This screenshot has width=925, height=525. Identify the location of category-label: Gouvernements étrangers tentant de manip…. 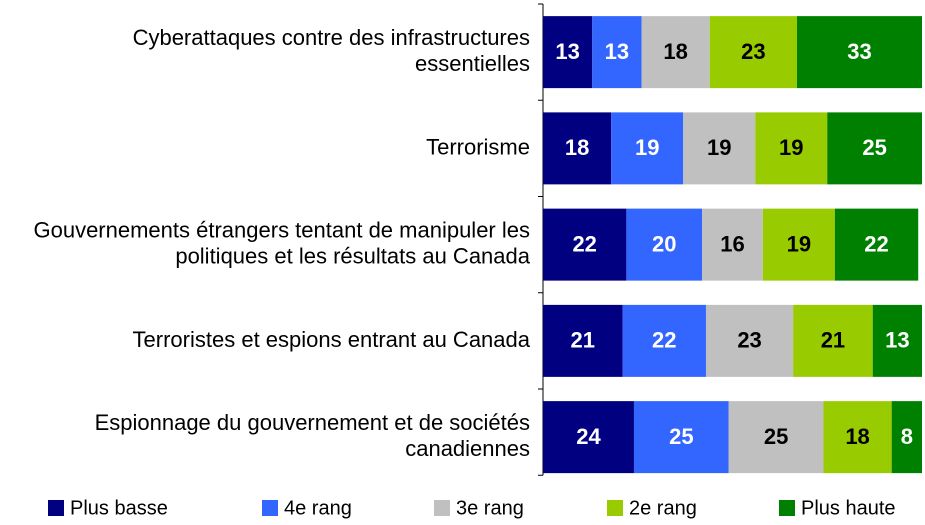
(281, 242).